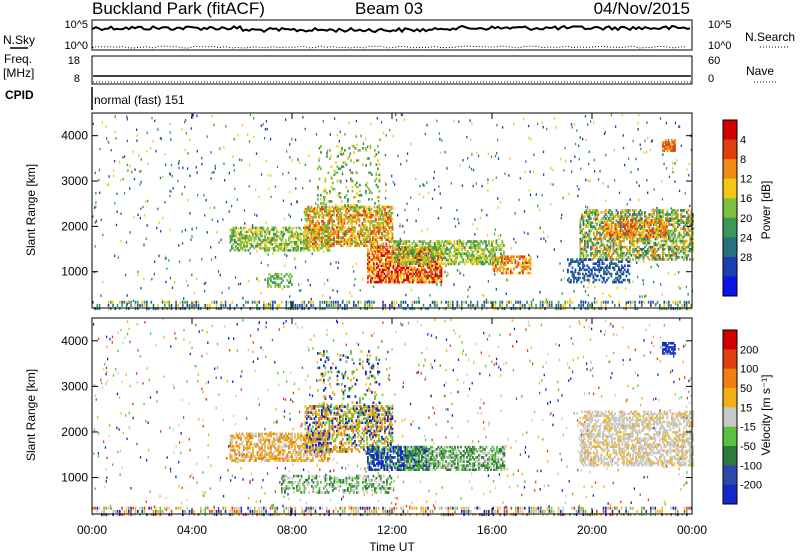  What do you see at coordinates (18, 73) in the screenshot?
I see `freq-unit: [MHz]` at bounding box center [18, 73].